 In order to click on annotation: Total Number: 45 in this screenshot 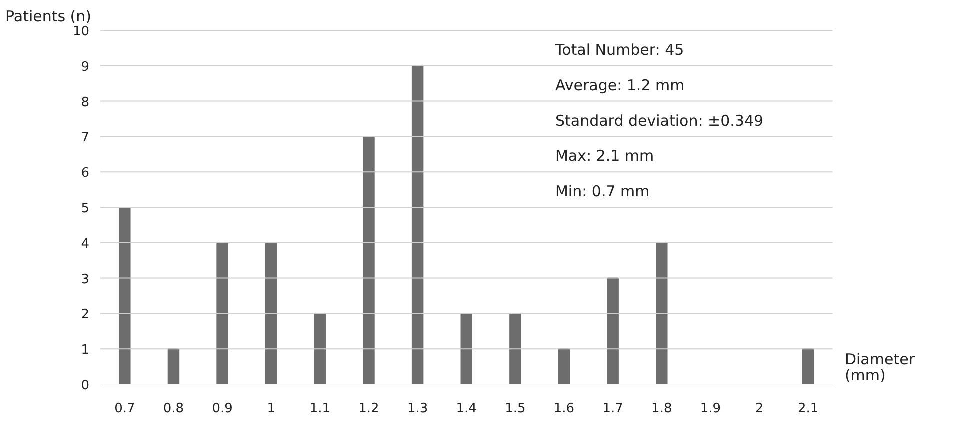, I will do `click(619, 49)`.